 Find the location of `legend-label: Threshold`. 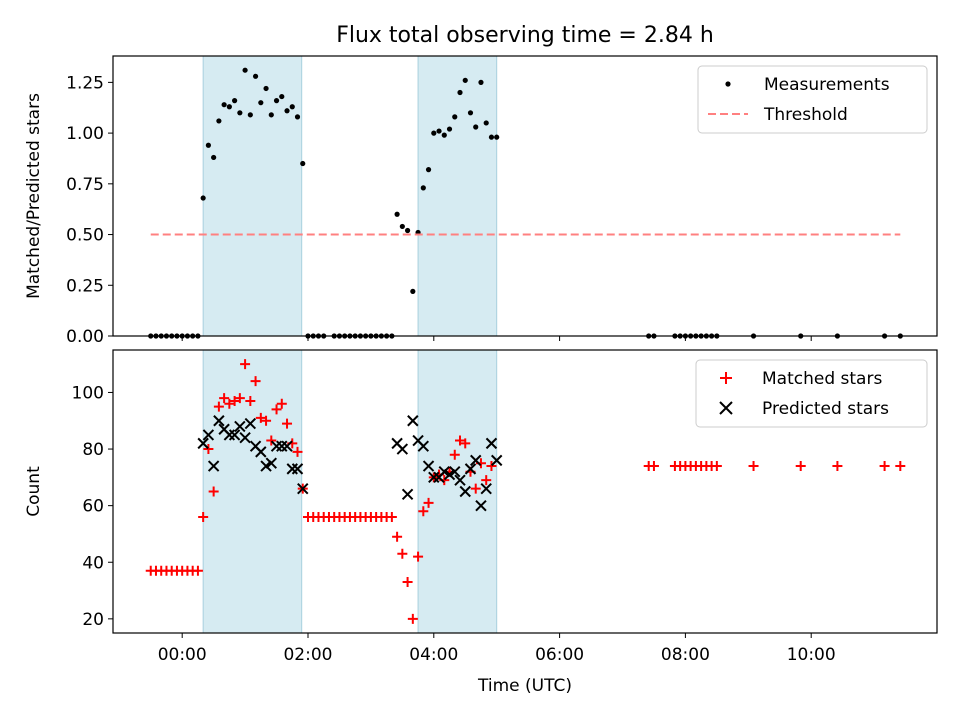

legend-label: Threshold is located at coordinates (805, 115).